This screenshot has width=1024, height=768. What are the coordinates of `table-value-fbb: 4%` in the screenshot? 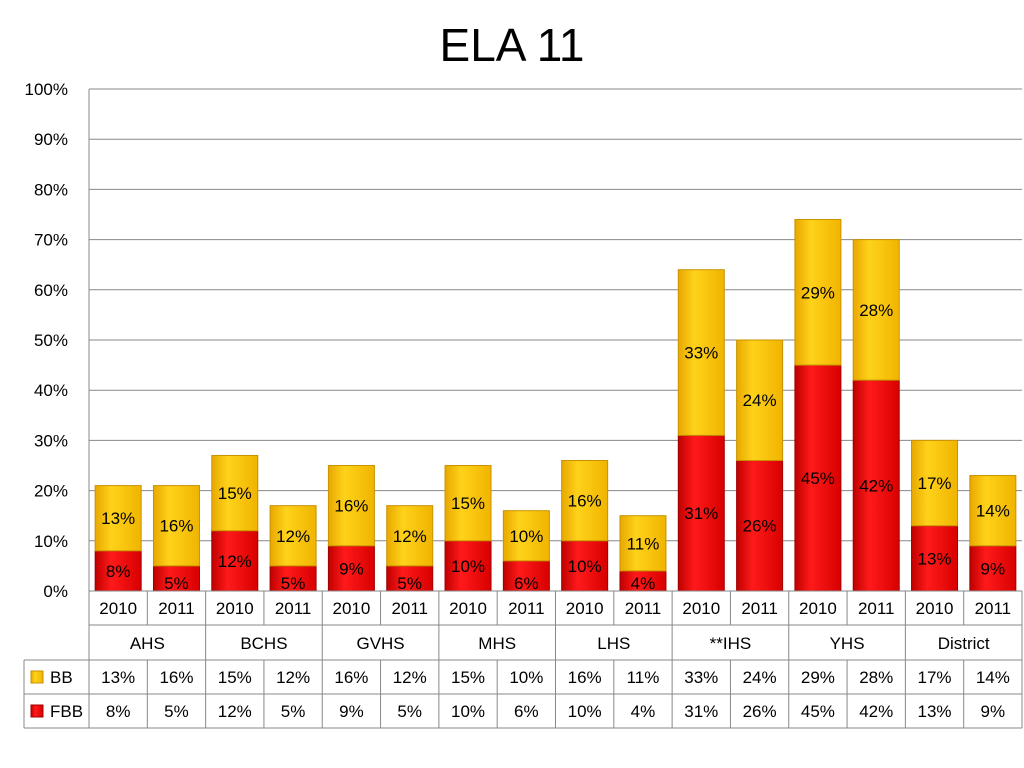 It's located at (643, 711).